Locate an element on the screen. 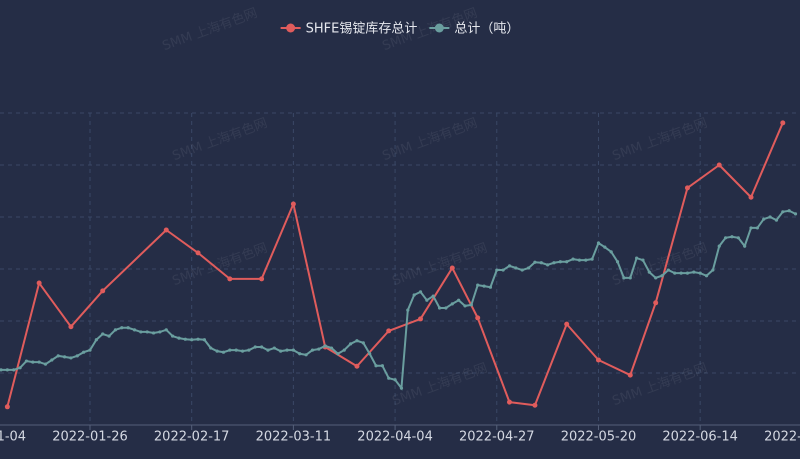 This screenshot has height=459, width=800. legend-item: 总计（吨） is located at coordinates (474, 29).